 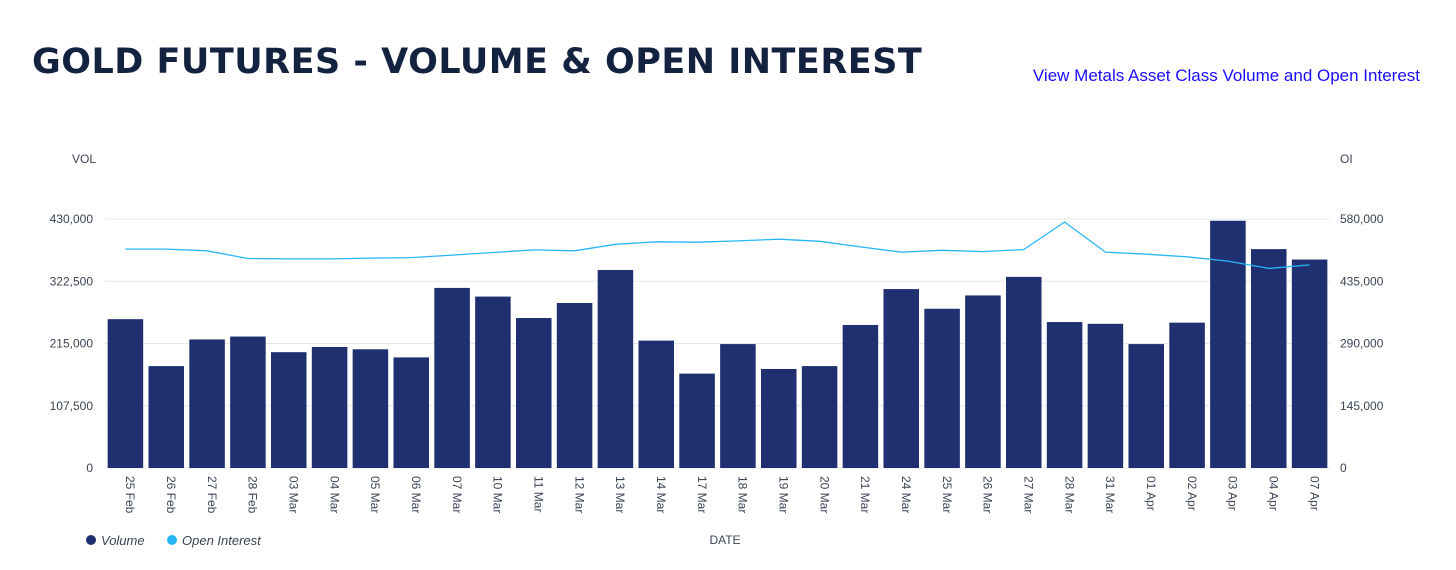 What do you see at coordinates (743, 494) in the screenshot?
I see `x-tick-label: 18 Mar` at bounding box center [743, 494].